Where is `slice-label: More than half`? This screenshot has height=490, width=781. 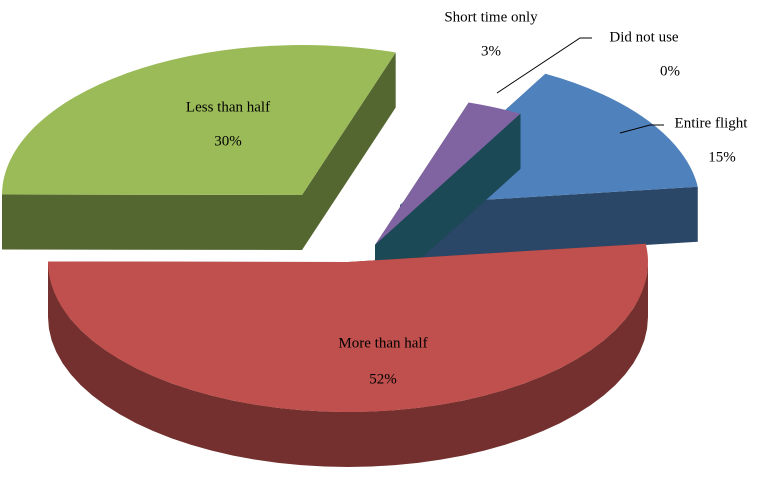 slice-label: More than half is located at coordinates (382, 343).